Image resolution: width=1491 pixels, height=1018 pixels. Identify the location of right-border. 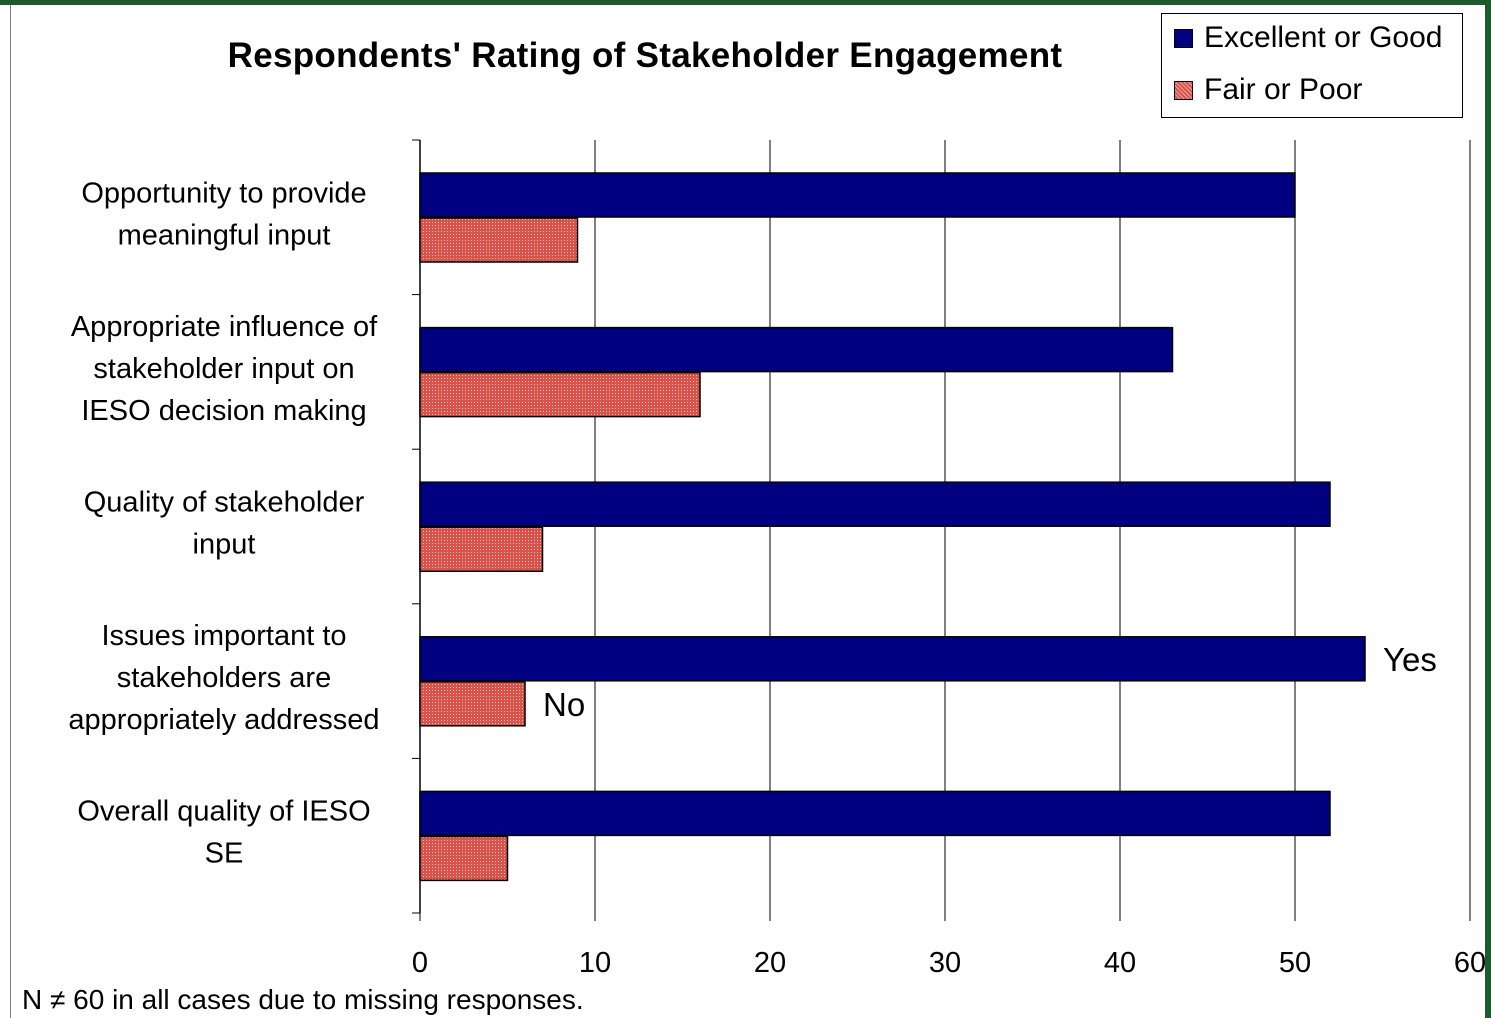
(1488, 511).